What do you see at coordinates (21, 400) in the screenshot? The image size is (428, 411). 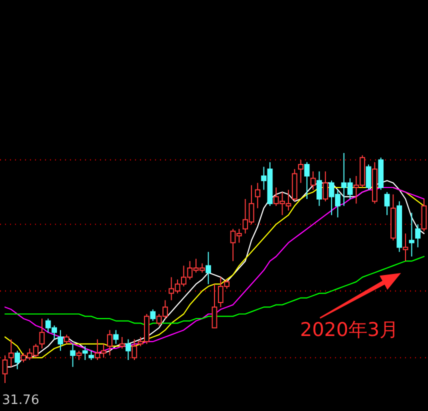 I see `text: 31.76` at bounding box center [21, 400].